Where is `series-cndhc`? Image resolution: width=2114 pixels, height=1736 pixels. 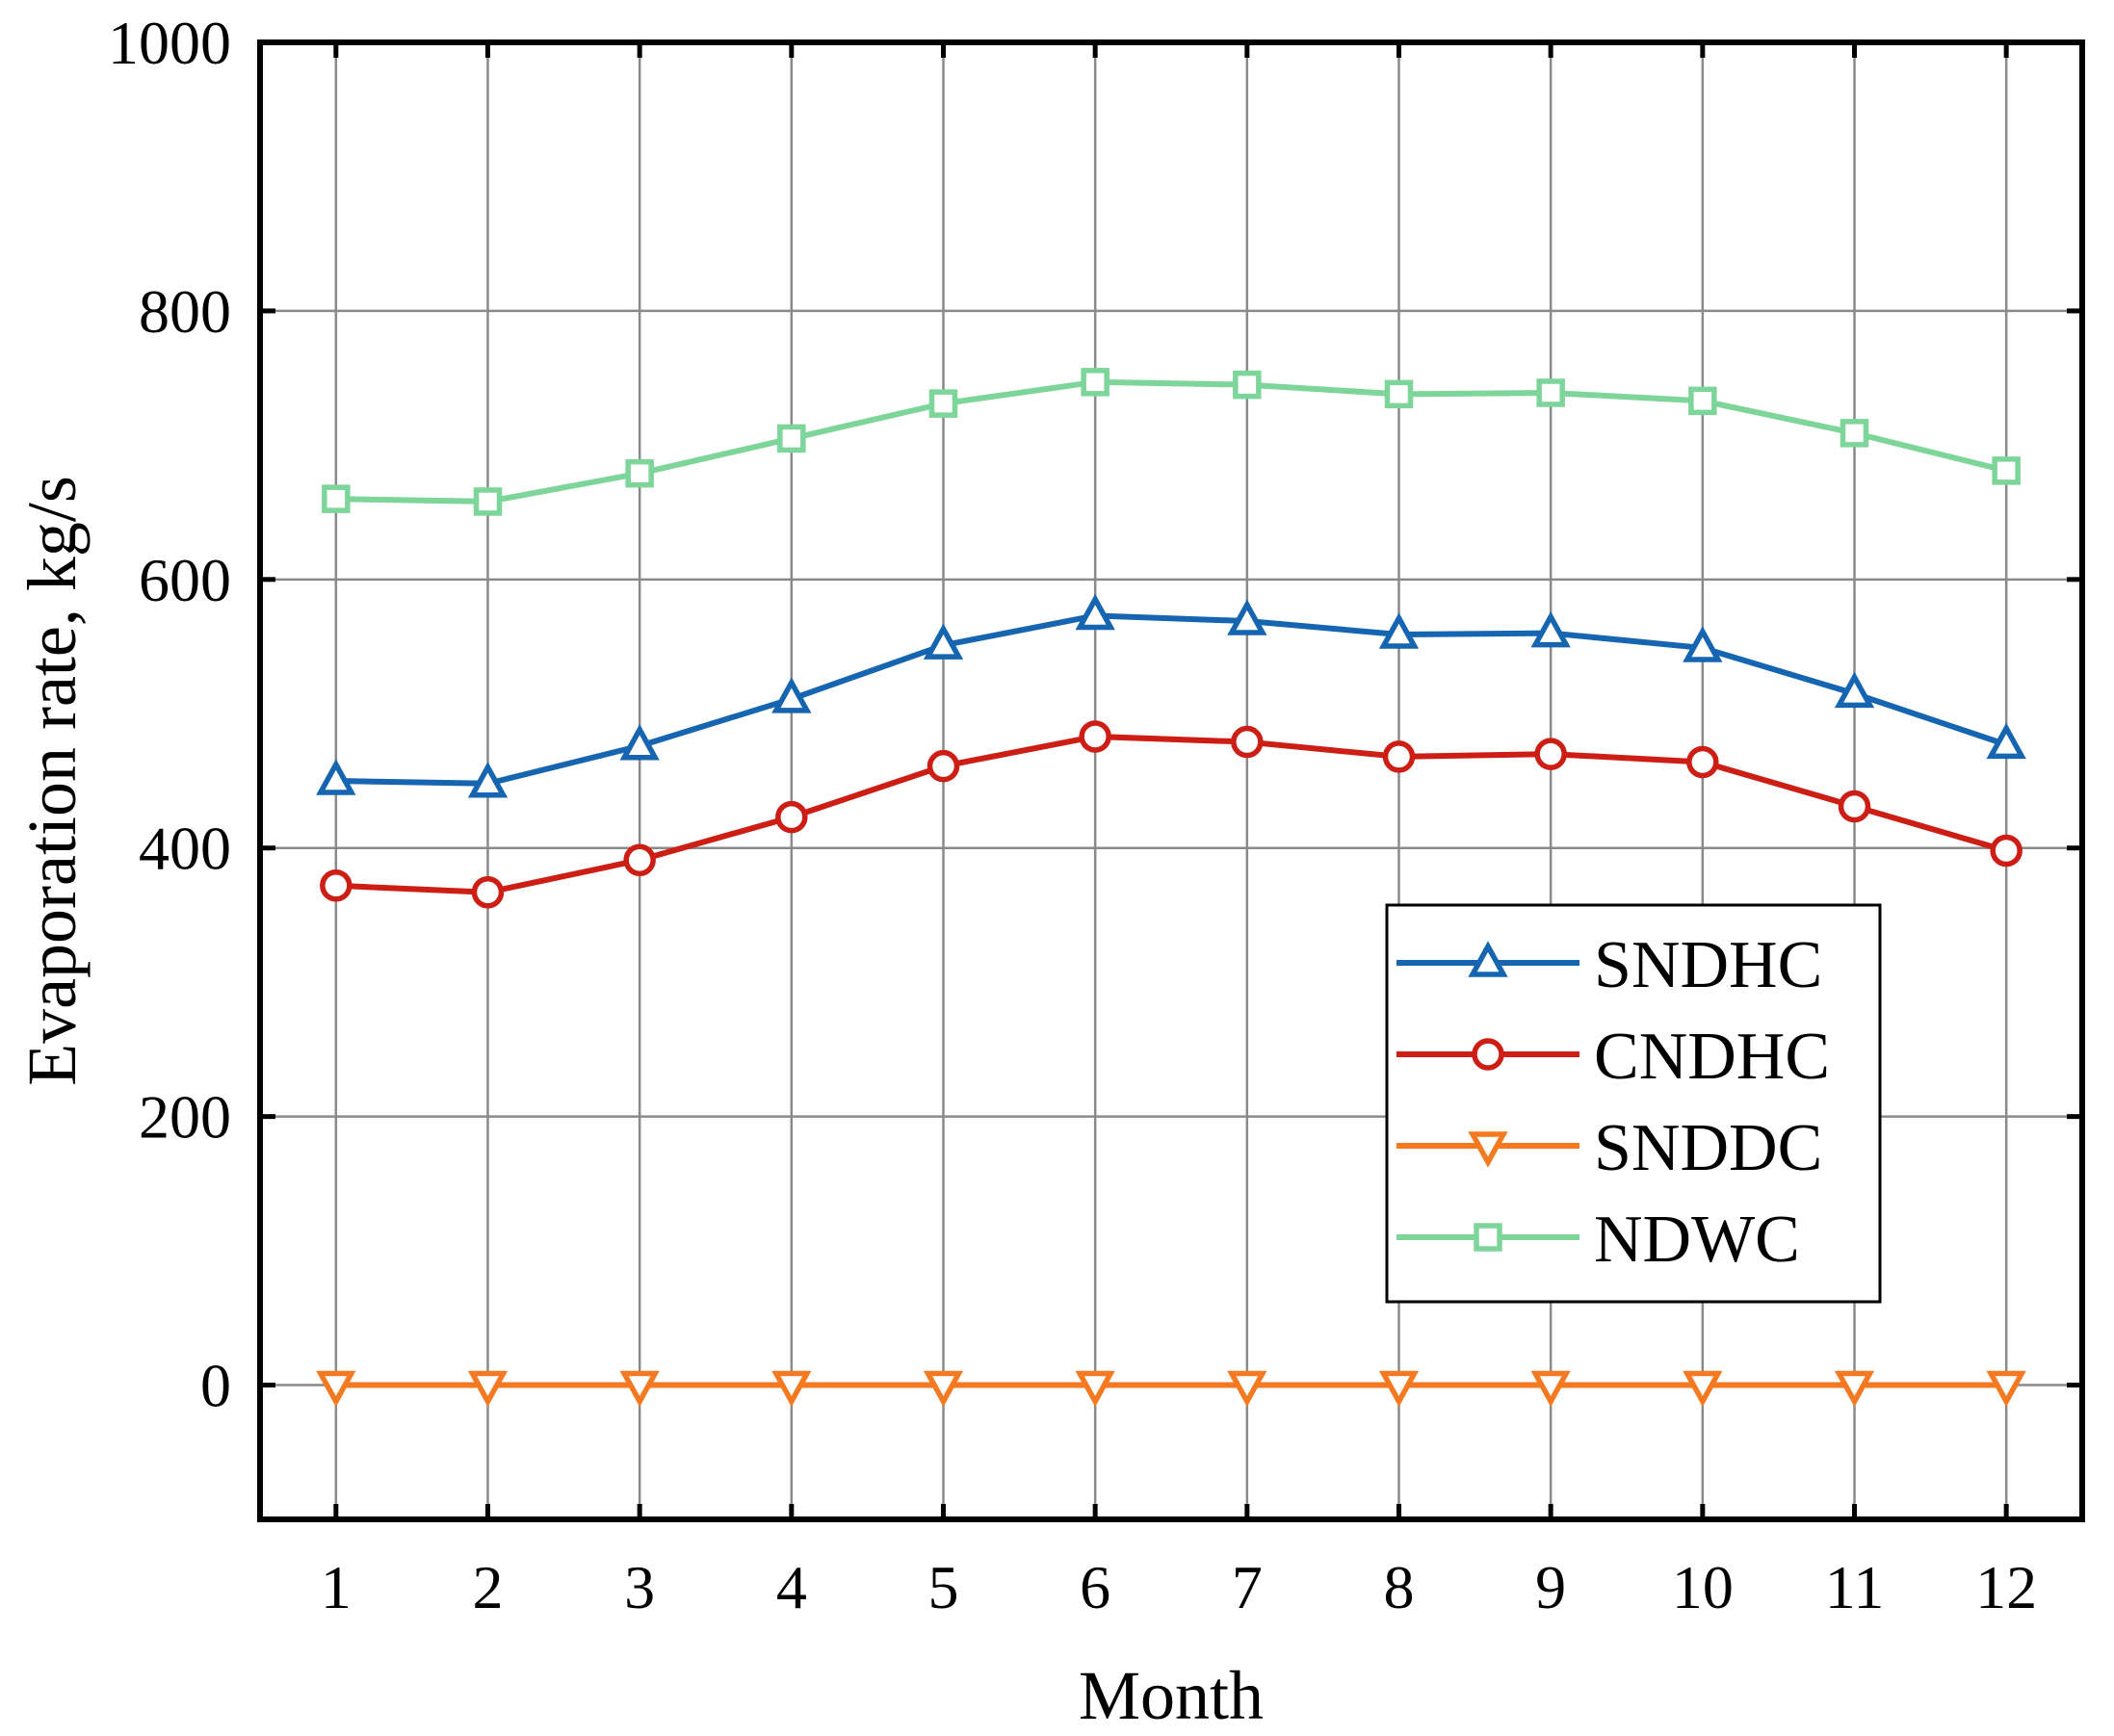
series-cndhc is located at coordinates (1171, 814).